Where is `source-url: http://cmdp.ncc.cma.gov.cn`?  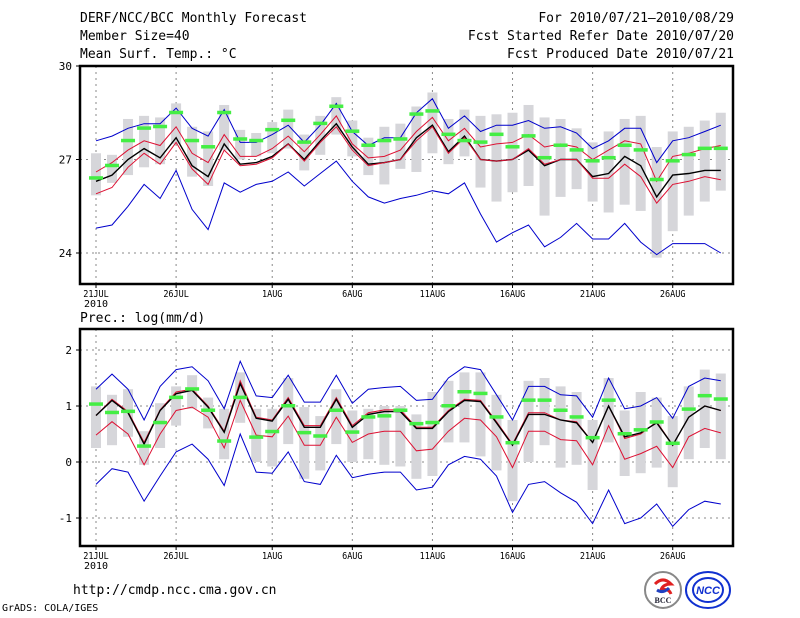 source-url: http://cmdp.ncc.cma.gov.cn is located at coordinates (175, 590).